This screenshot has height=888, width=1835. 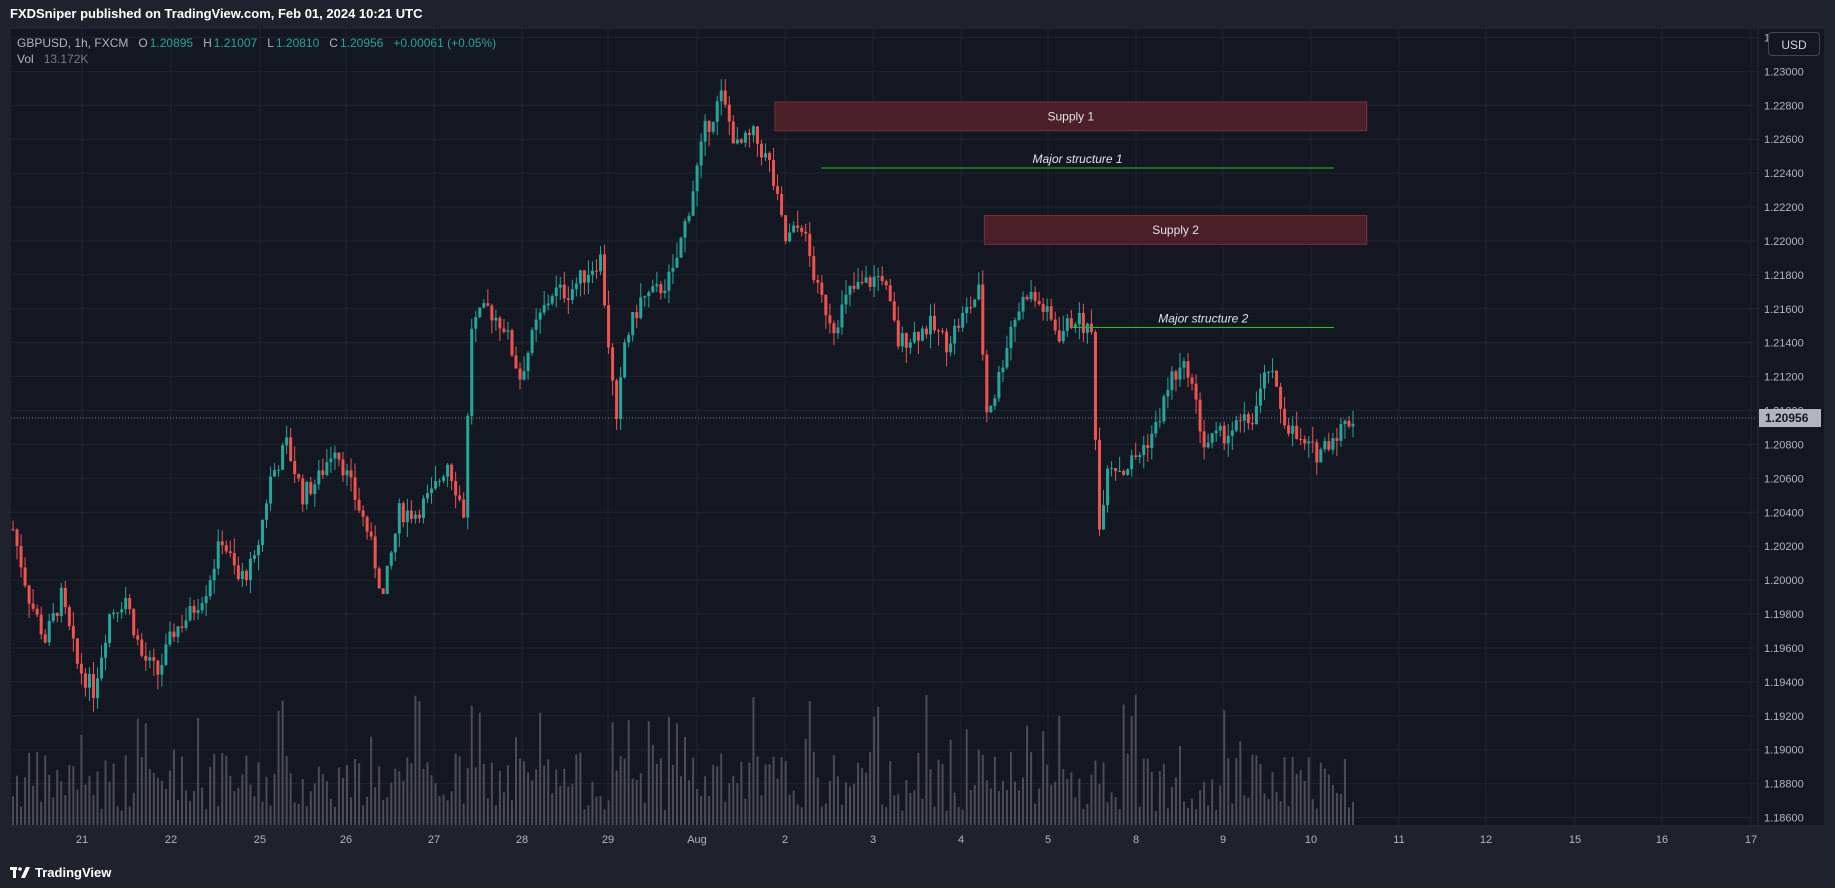 I want to click on price-tick-label: 1.20200, so click(x=1784, y=547).